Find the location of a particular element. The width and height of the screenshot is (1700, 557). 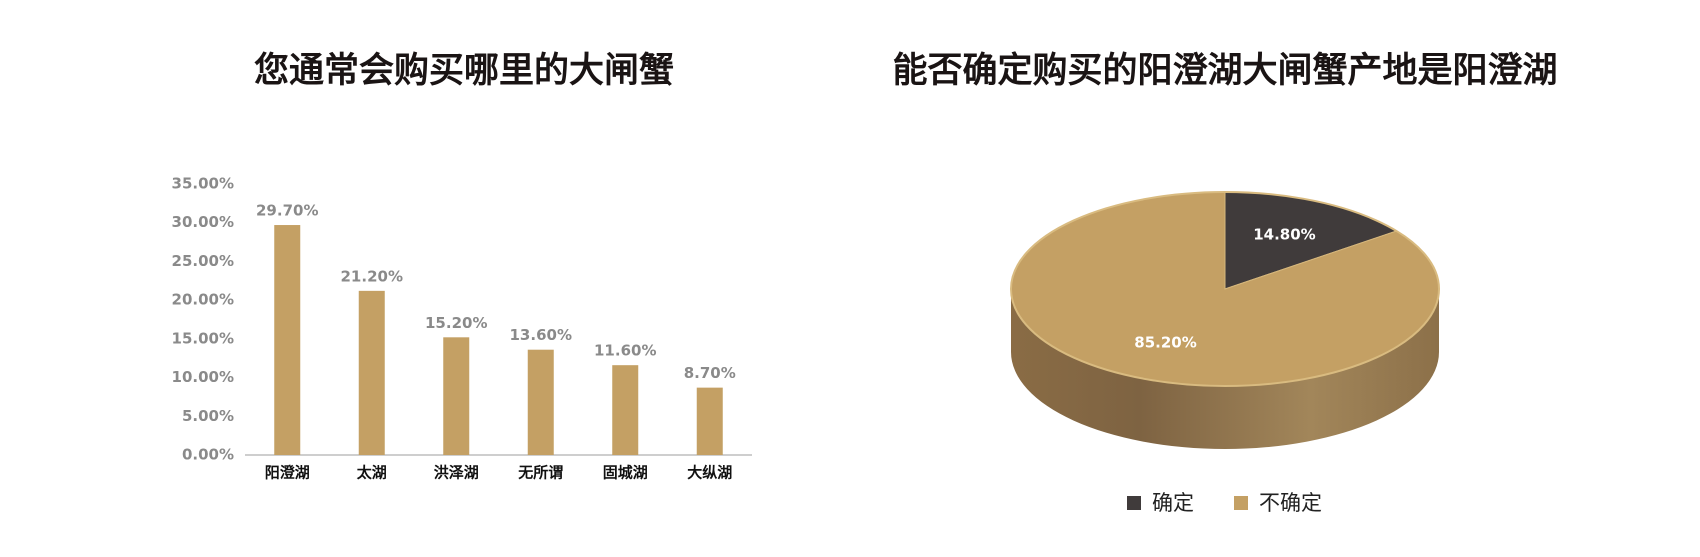

pie-rim is located at coordinates (1225, 289).